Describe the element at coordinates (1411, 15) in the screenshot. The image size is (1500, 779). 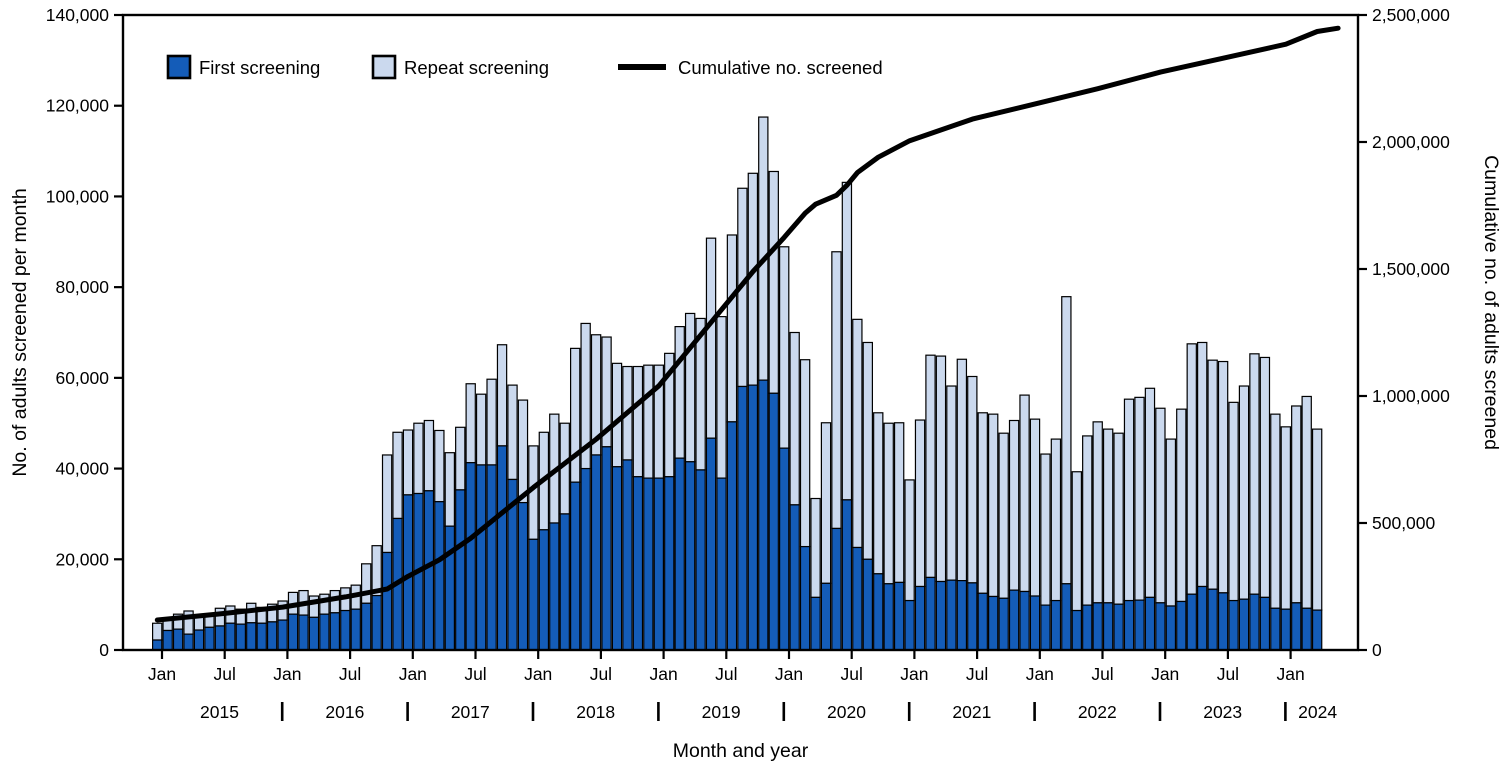
I see `right-tick-label: 2,500,000` at that location.